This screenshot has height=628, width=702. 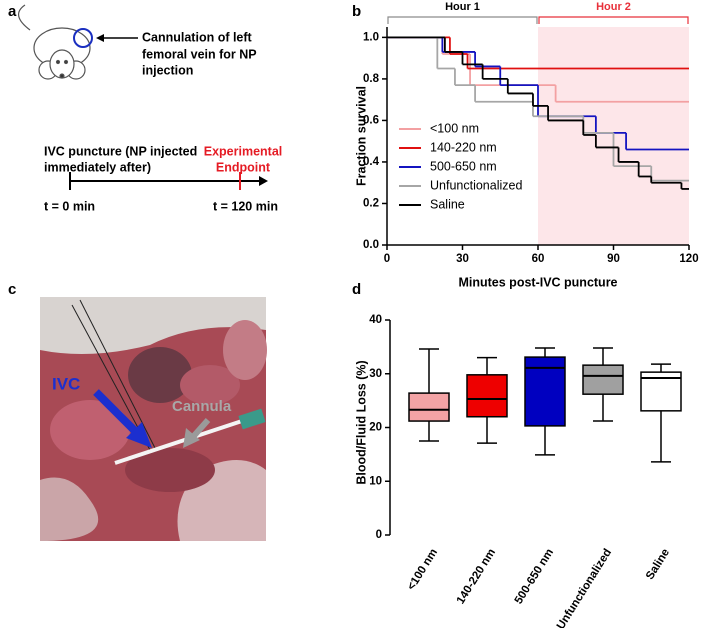 What do you see at coordinates (688, 259) in the screenshot?
I see `x-tick-label: 120` at bounding box center [688, 259].